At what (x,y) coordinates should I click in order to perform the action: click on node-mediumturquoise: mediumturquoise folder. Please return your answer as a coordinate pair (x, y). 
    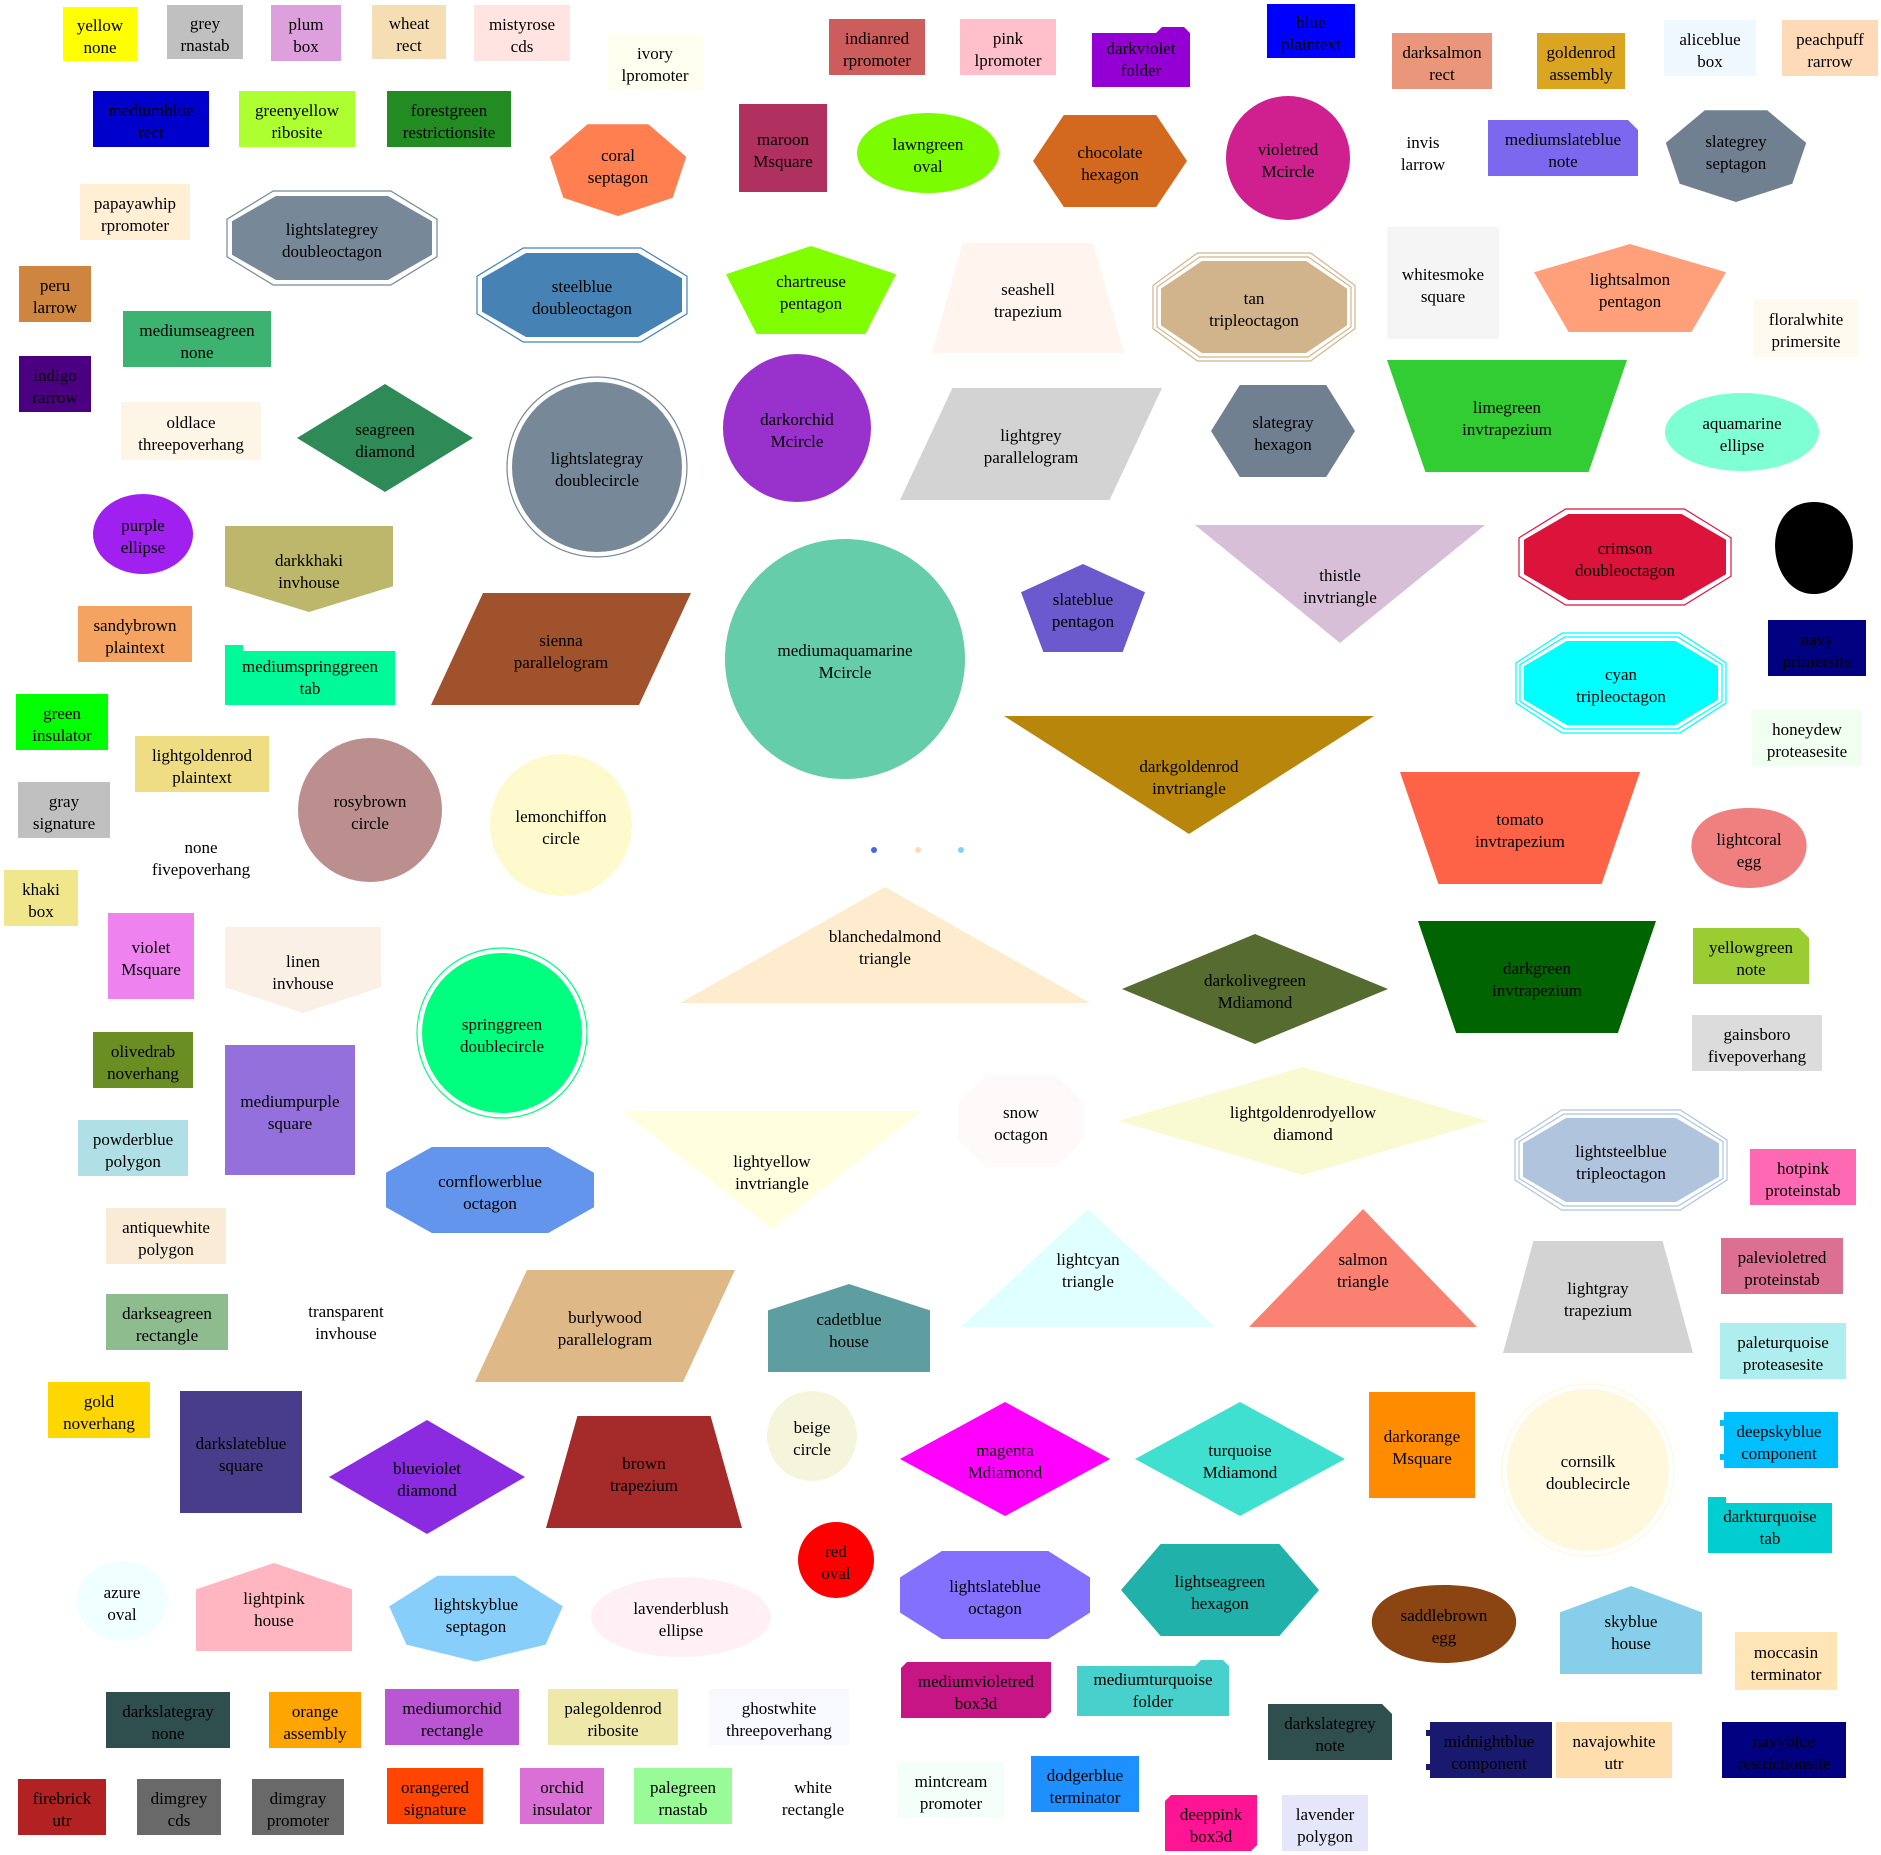
    Looking at the image, I should click on (1153, 1688).